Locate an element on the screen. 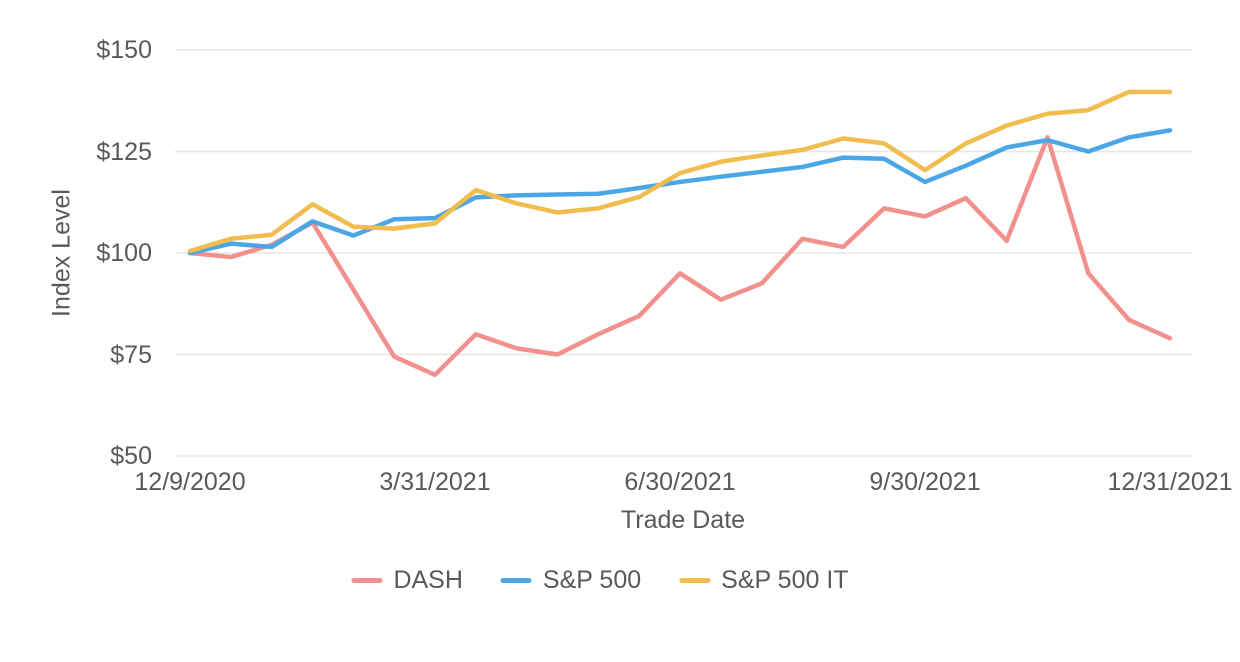 Image resolution: width=1240 pixels, height=662 pixels. y-axis-tick-label: $100 is located at coordinates (124, 253).